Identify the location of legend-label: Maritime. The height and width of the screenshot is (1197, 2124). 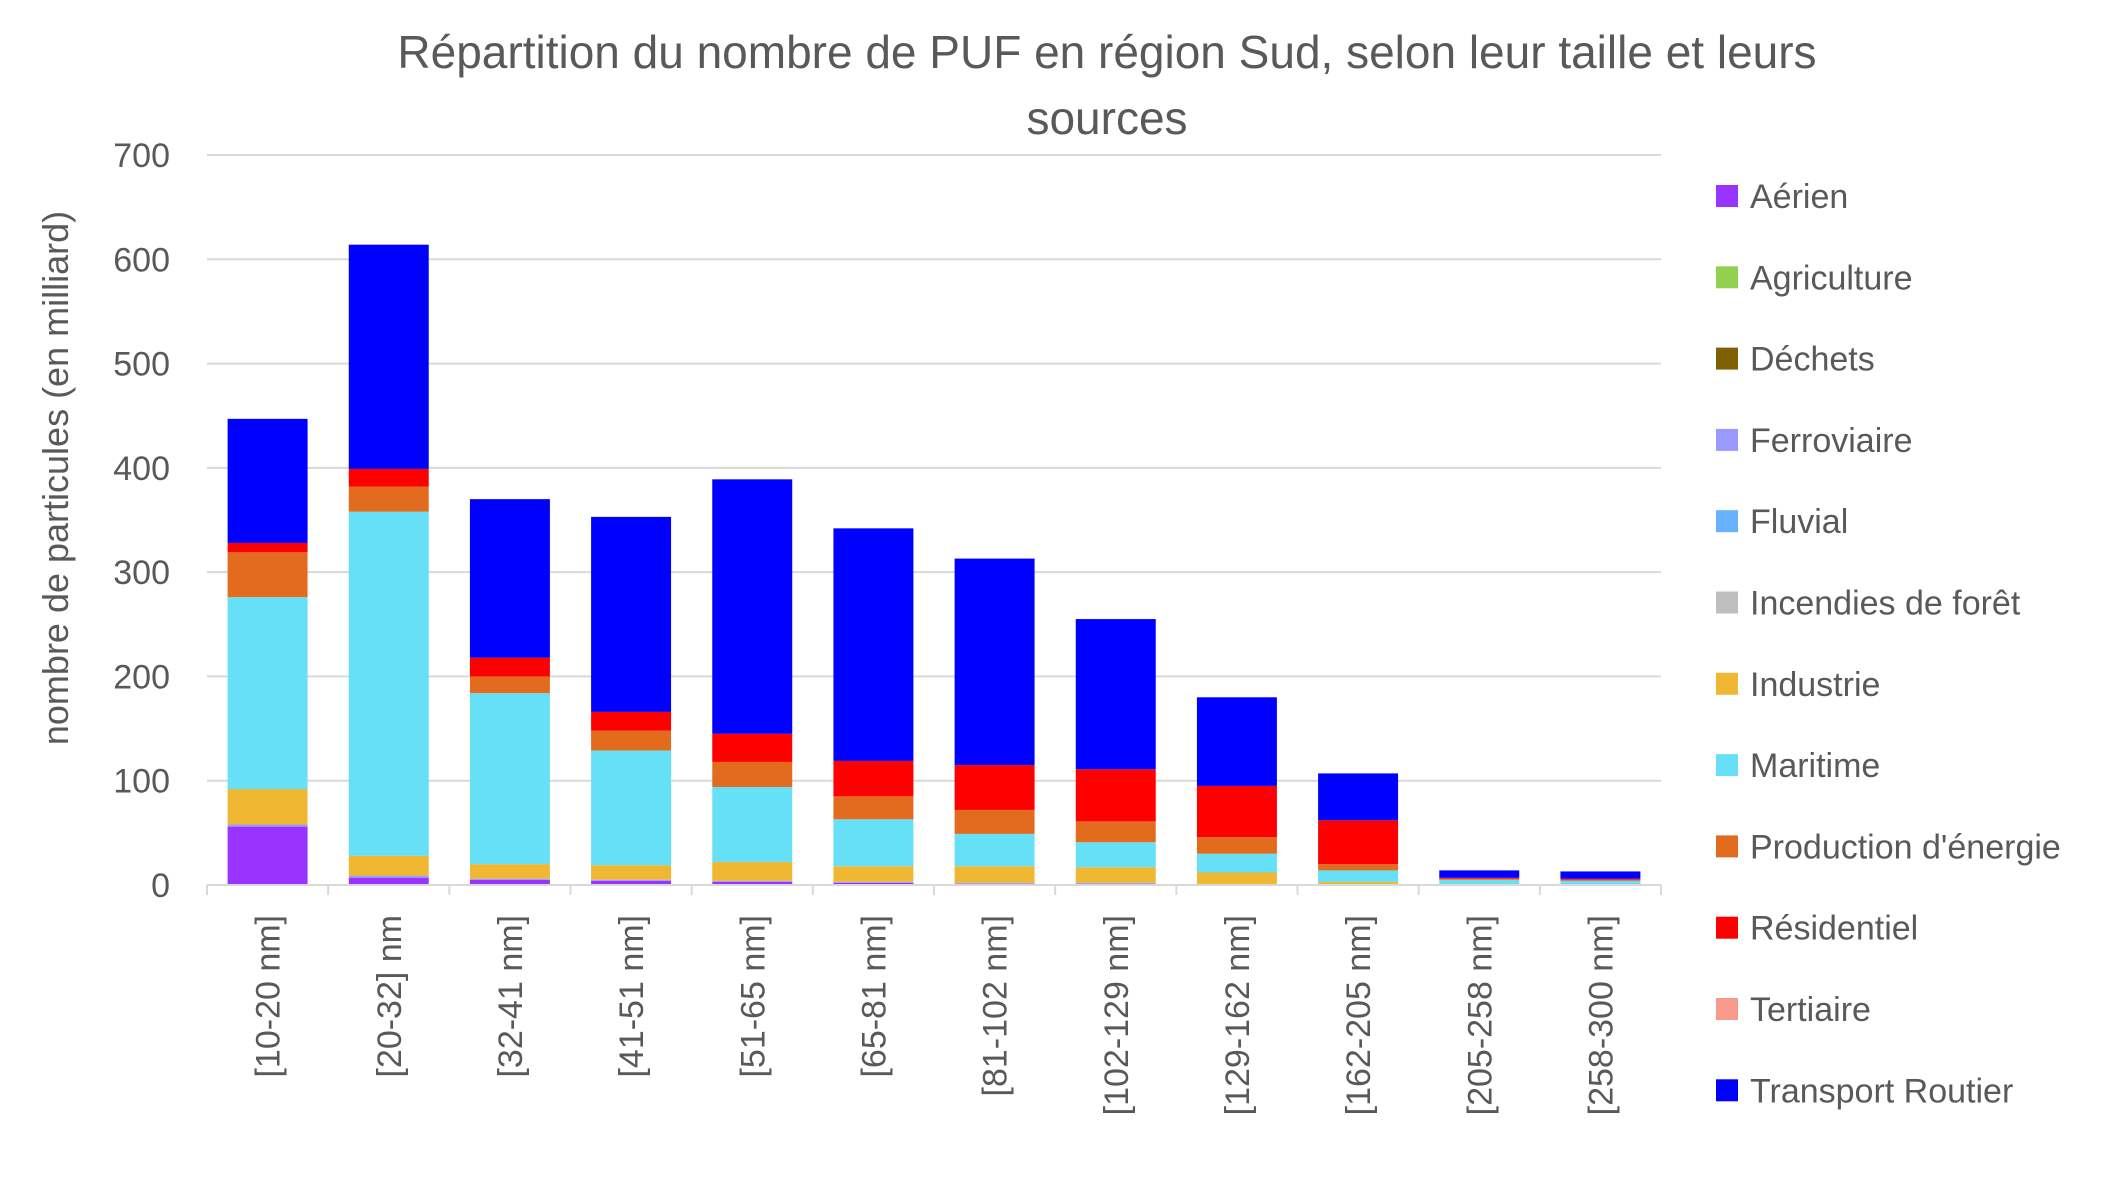
(1815, 766).